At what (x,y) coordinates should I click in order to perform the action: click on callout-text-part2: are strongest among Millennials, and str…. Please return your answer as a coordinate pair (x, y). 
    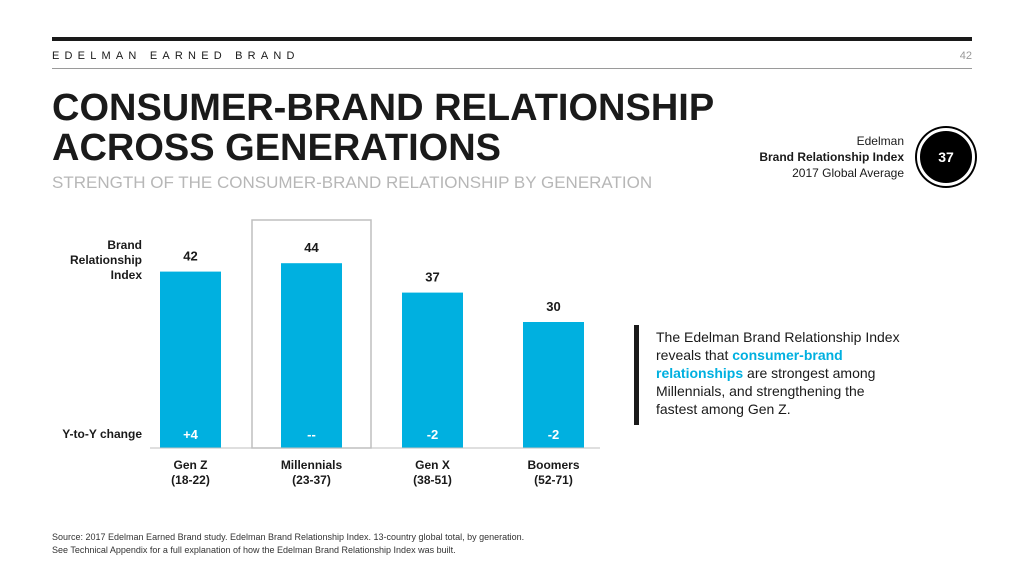
    Looking at the image, I should click on (766, 391).